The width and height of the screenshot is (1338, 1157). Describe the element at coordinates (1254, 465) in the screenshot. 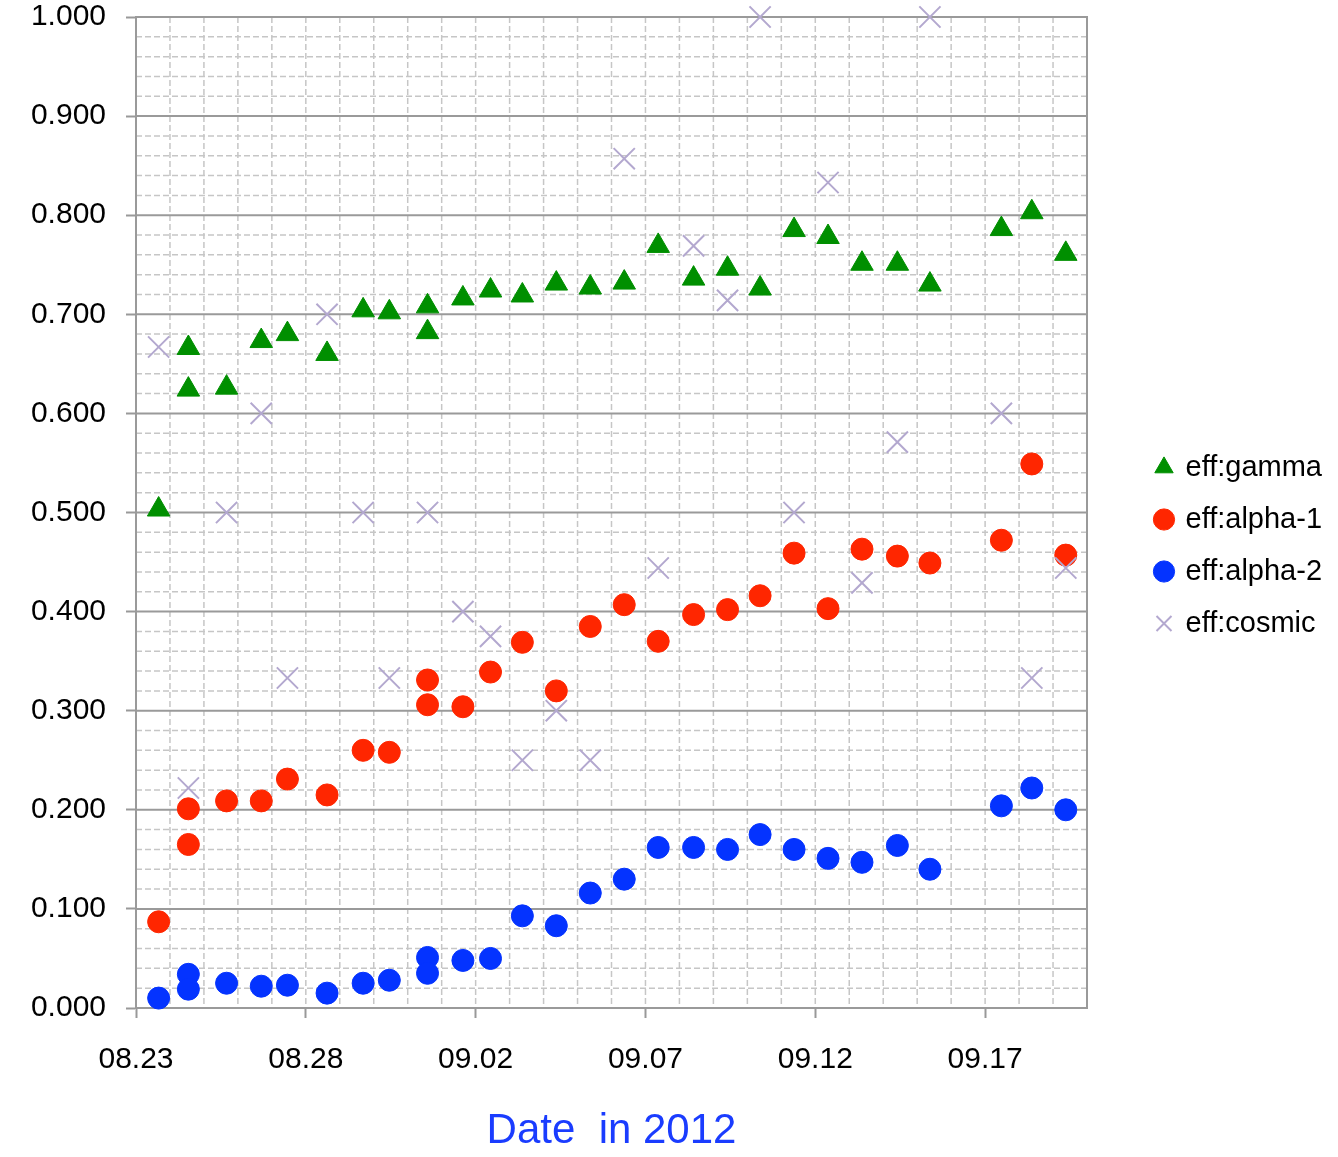

I see `legend-label: eff:gamma` at that location.